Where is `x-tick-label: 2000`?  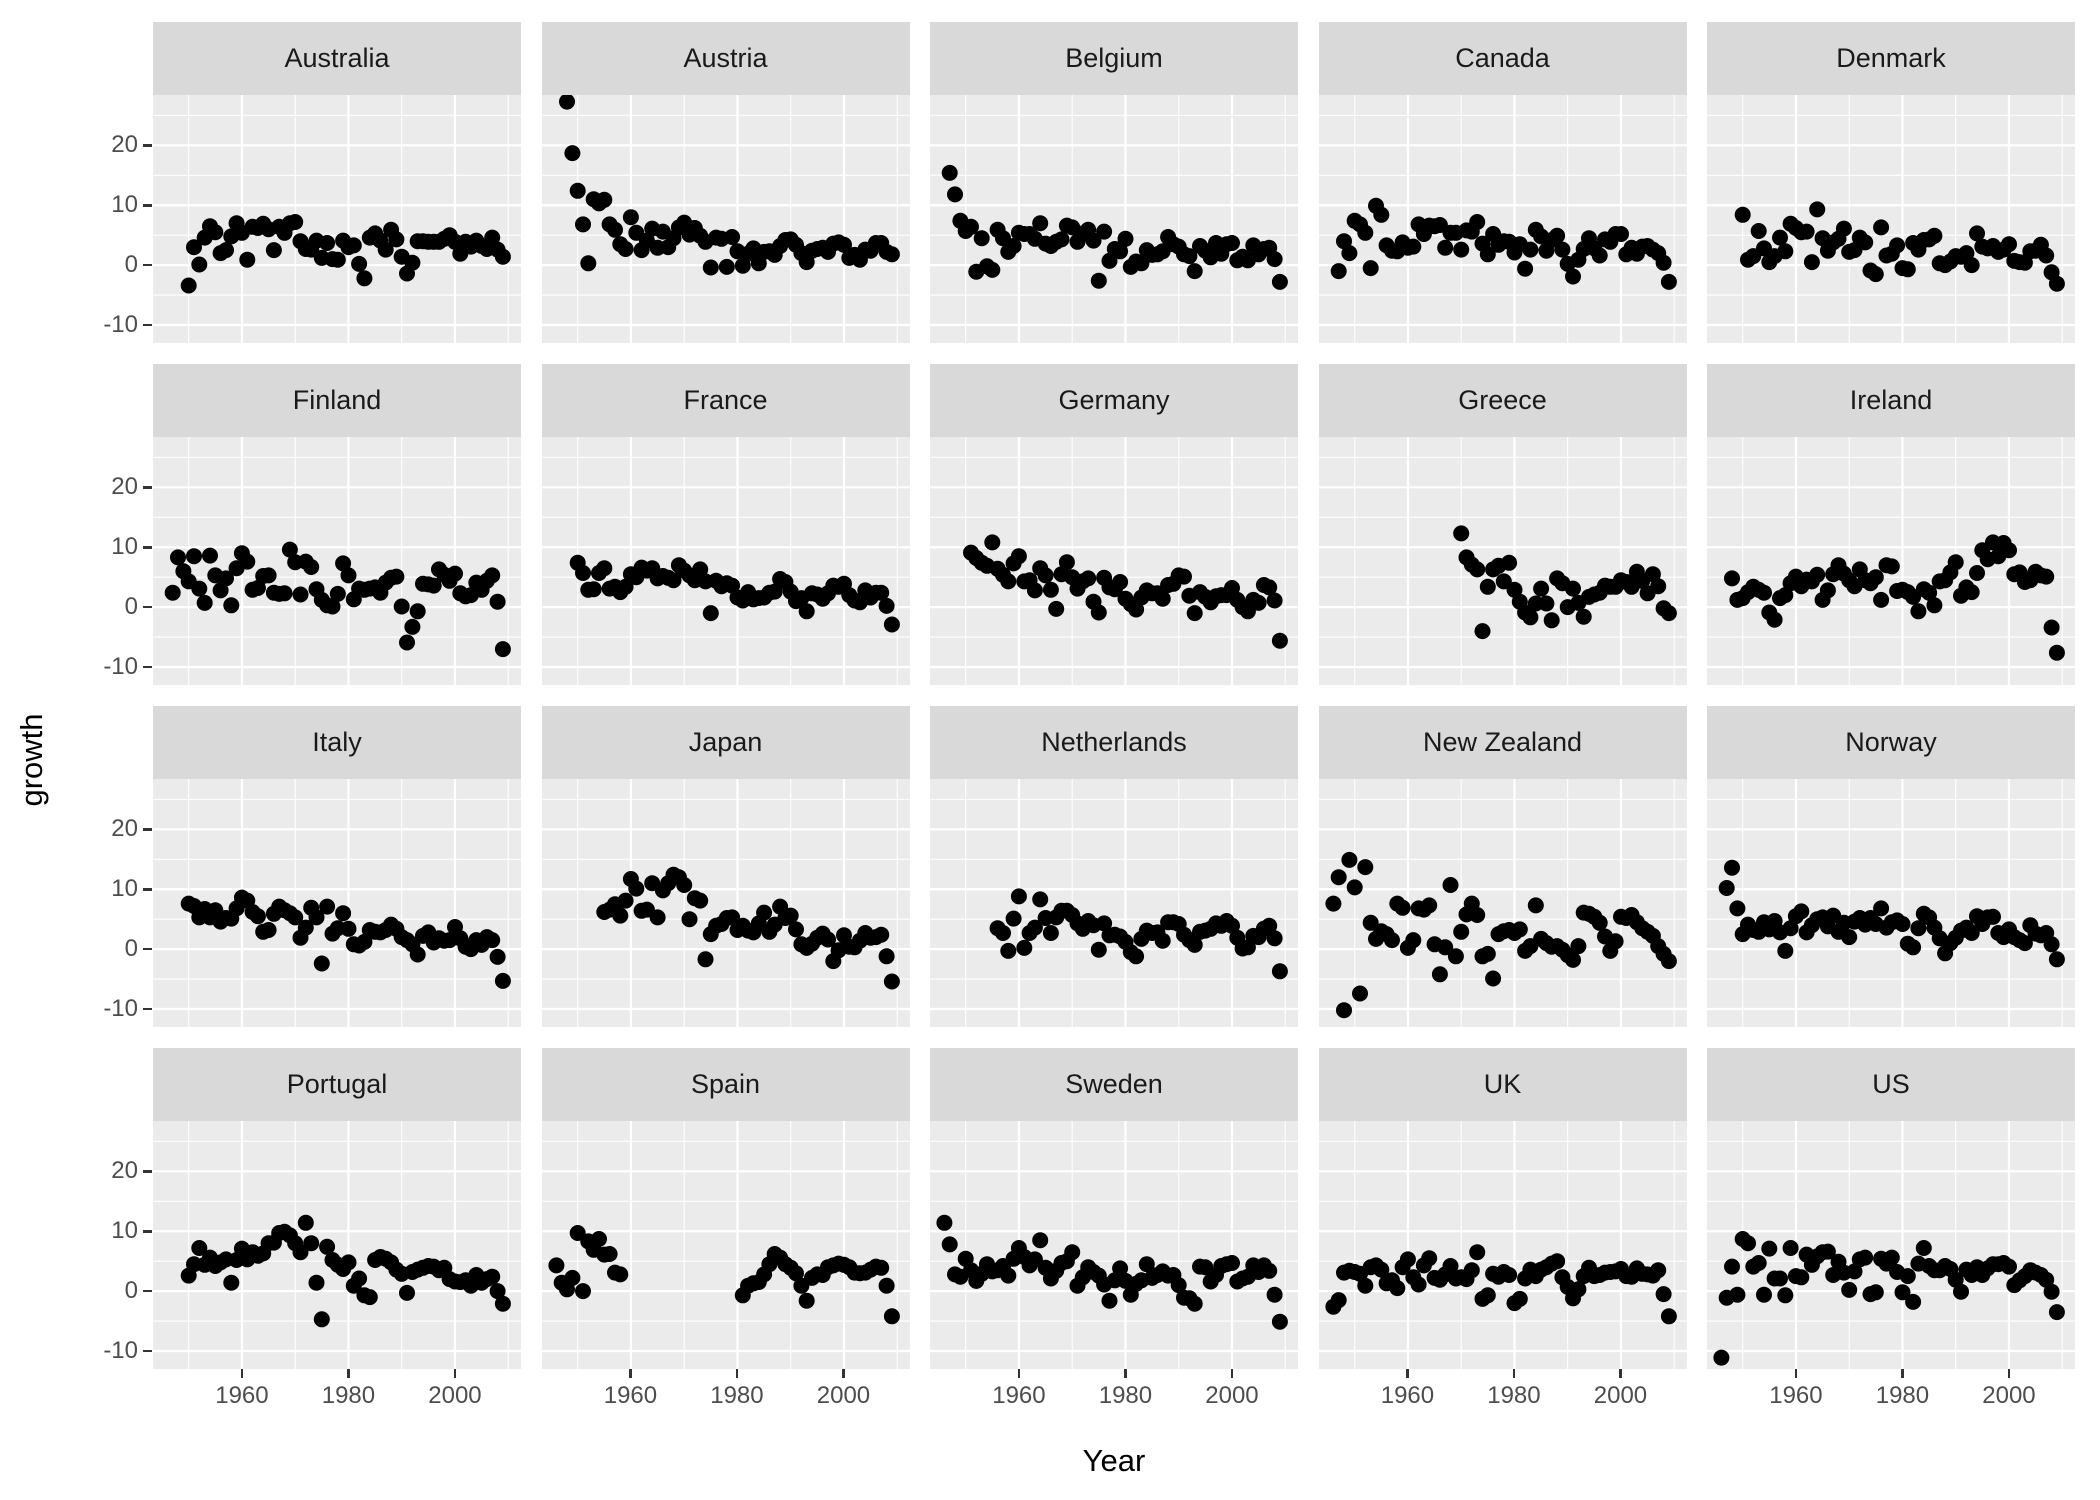 x-tick-label: 2000 is located at coordinates (1620, 1395).